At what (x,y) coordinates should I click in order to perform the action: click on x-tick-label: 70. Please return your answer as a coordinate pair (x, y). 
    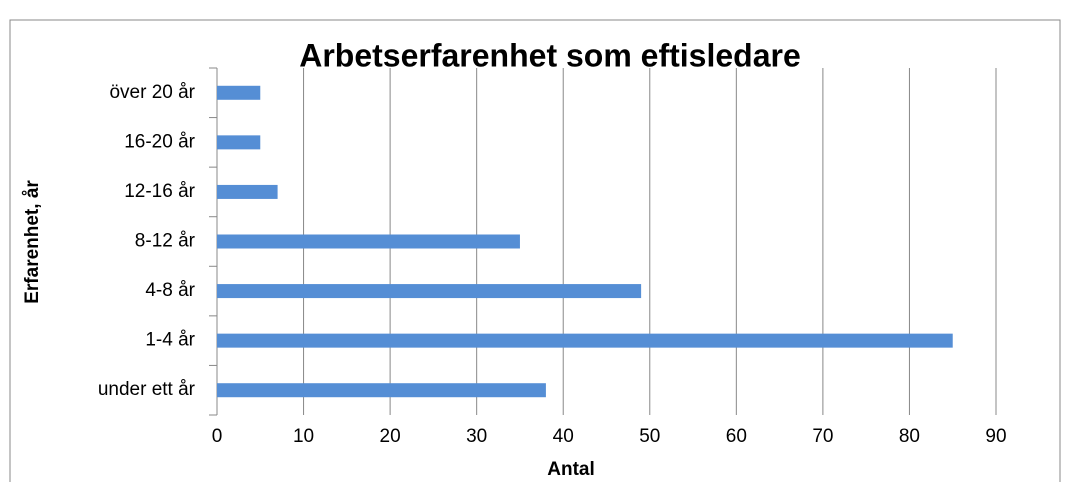
    Looking at the image, I should click on (822, 436).